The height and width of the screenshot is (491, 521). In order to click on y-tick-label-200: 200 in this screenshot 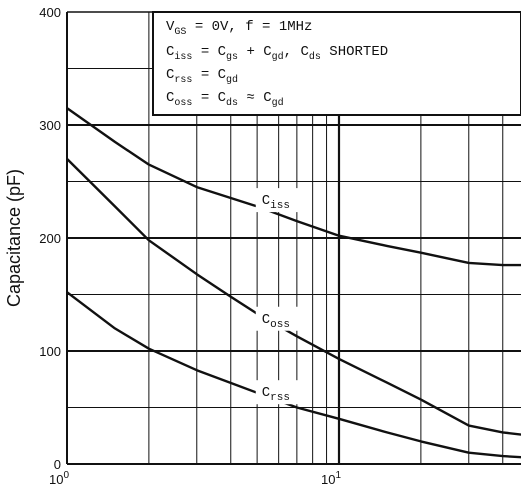, I will do `click(50, 238)`.